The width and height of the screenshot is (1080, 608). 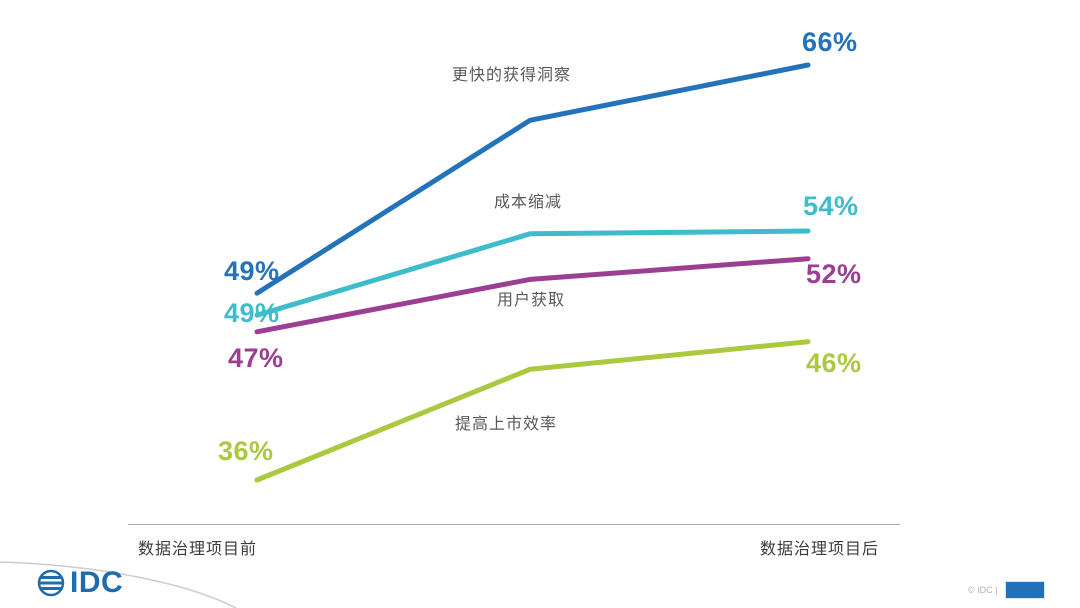 I want to click on footer-swoosh-decoration, so click(x=118, y=584).